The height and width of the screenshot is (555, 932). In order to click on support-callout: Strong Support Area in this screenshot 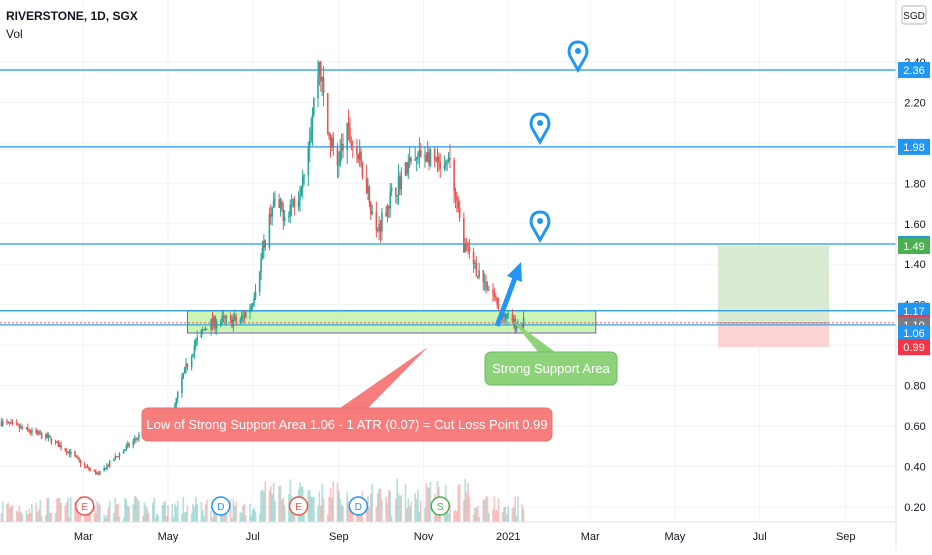, I will do `click(551, 353)`.